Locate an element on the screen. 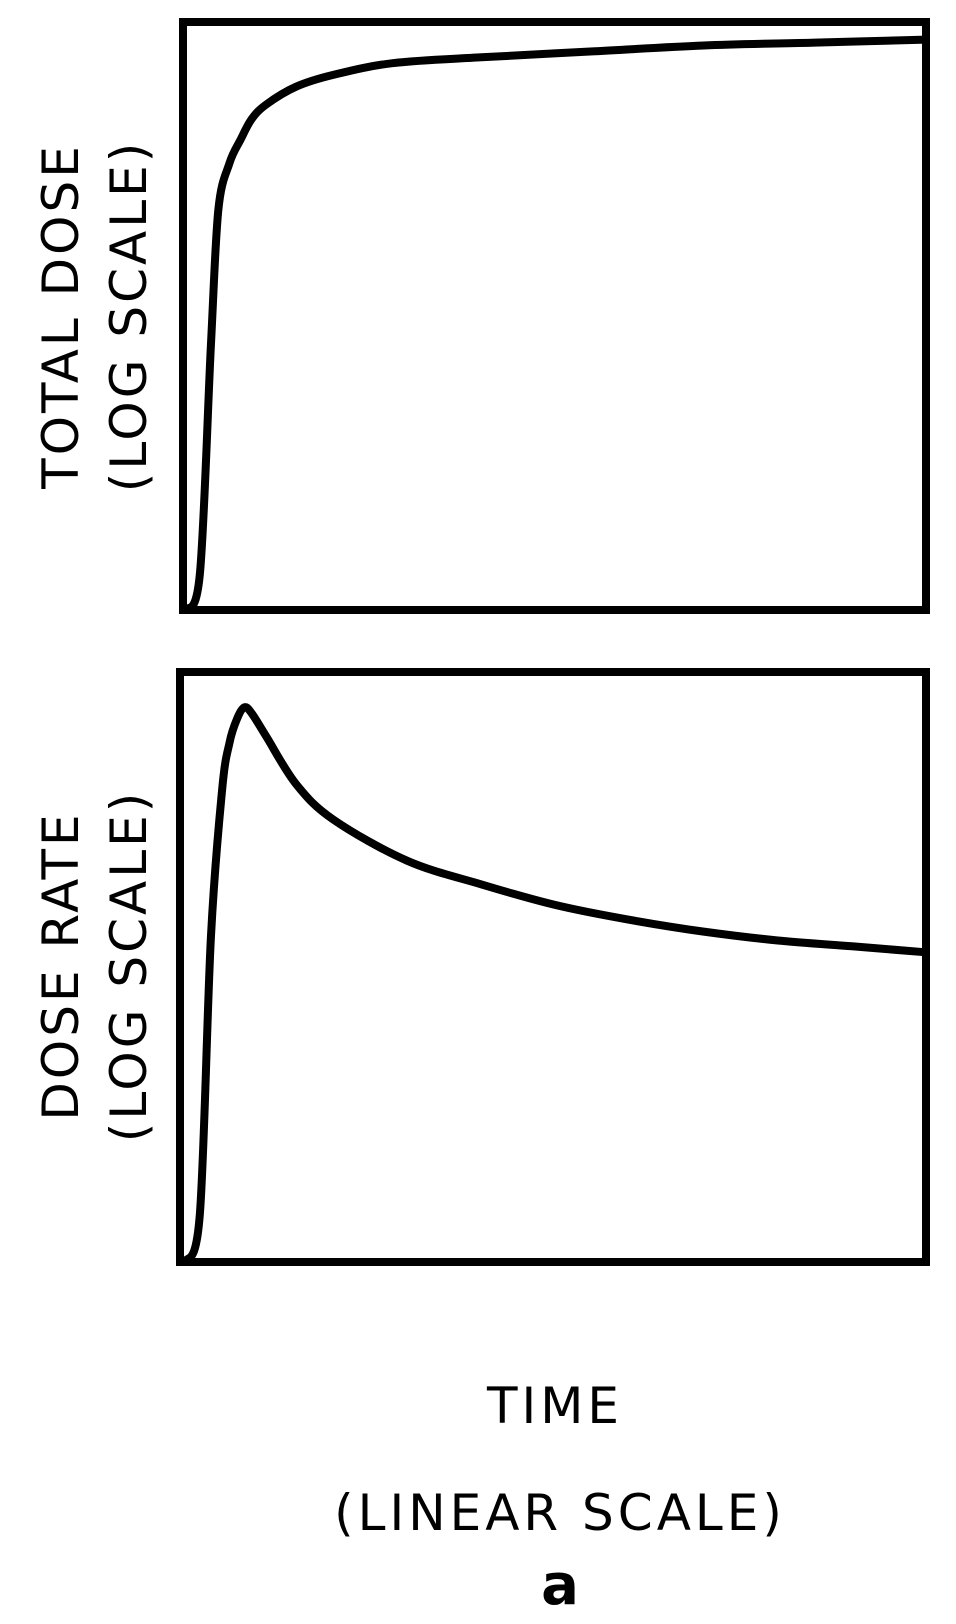 This screenshot has height=1624, width=956. panel-letter-label: a is located at coordinates (560, 1585).